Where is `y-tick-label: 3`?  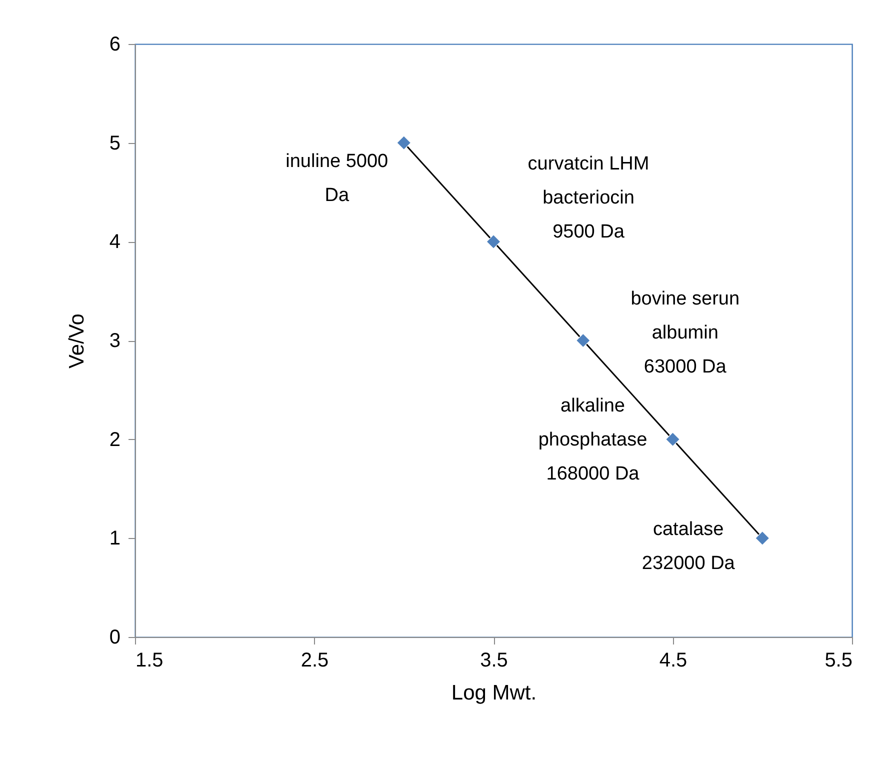 y-tick-label: 3 is located at coordinates (114, 341).